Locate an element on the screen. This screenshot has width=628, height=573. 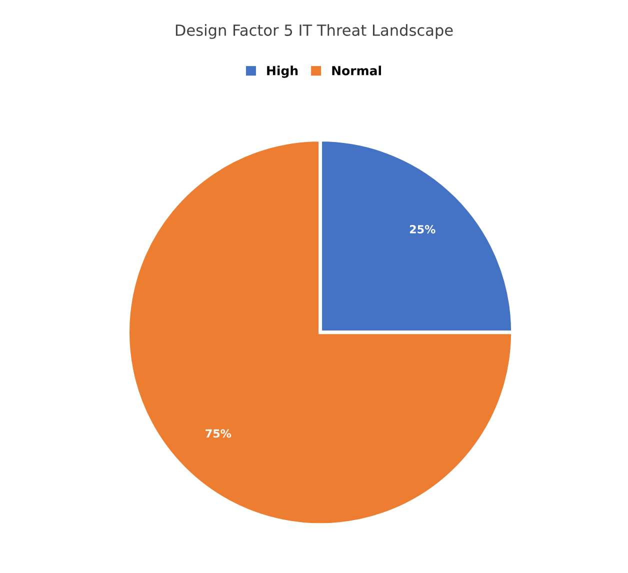
legend-label: Normal is located at coordinates (356, 71).